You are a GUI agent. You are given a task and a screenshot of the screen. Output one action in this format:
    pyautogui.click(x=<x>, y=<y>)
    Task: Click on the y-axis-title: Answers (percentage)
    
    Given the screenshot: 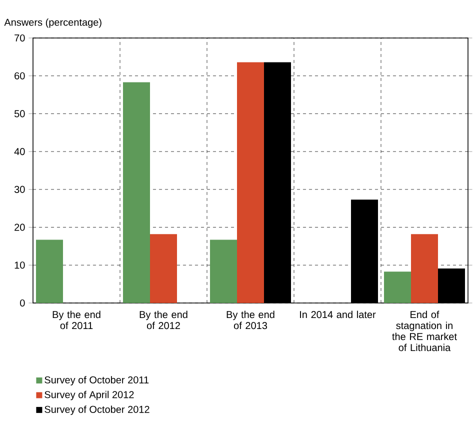 What is the action you would take?
    pyautogui.click(x=53, y=23)
    